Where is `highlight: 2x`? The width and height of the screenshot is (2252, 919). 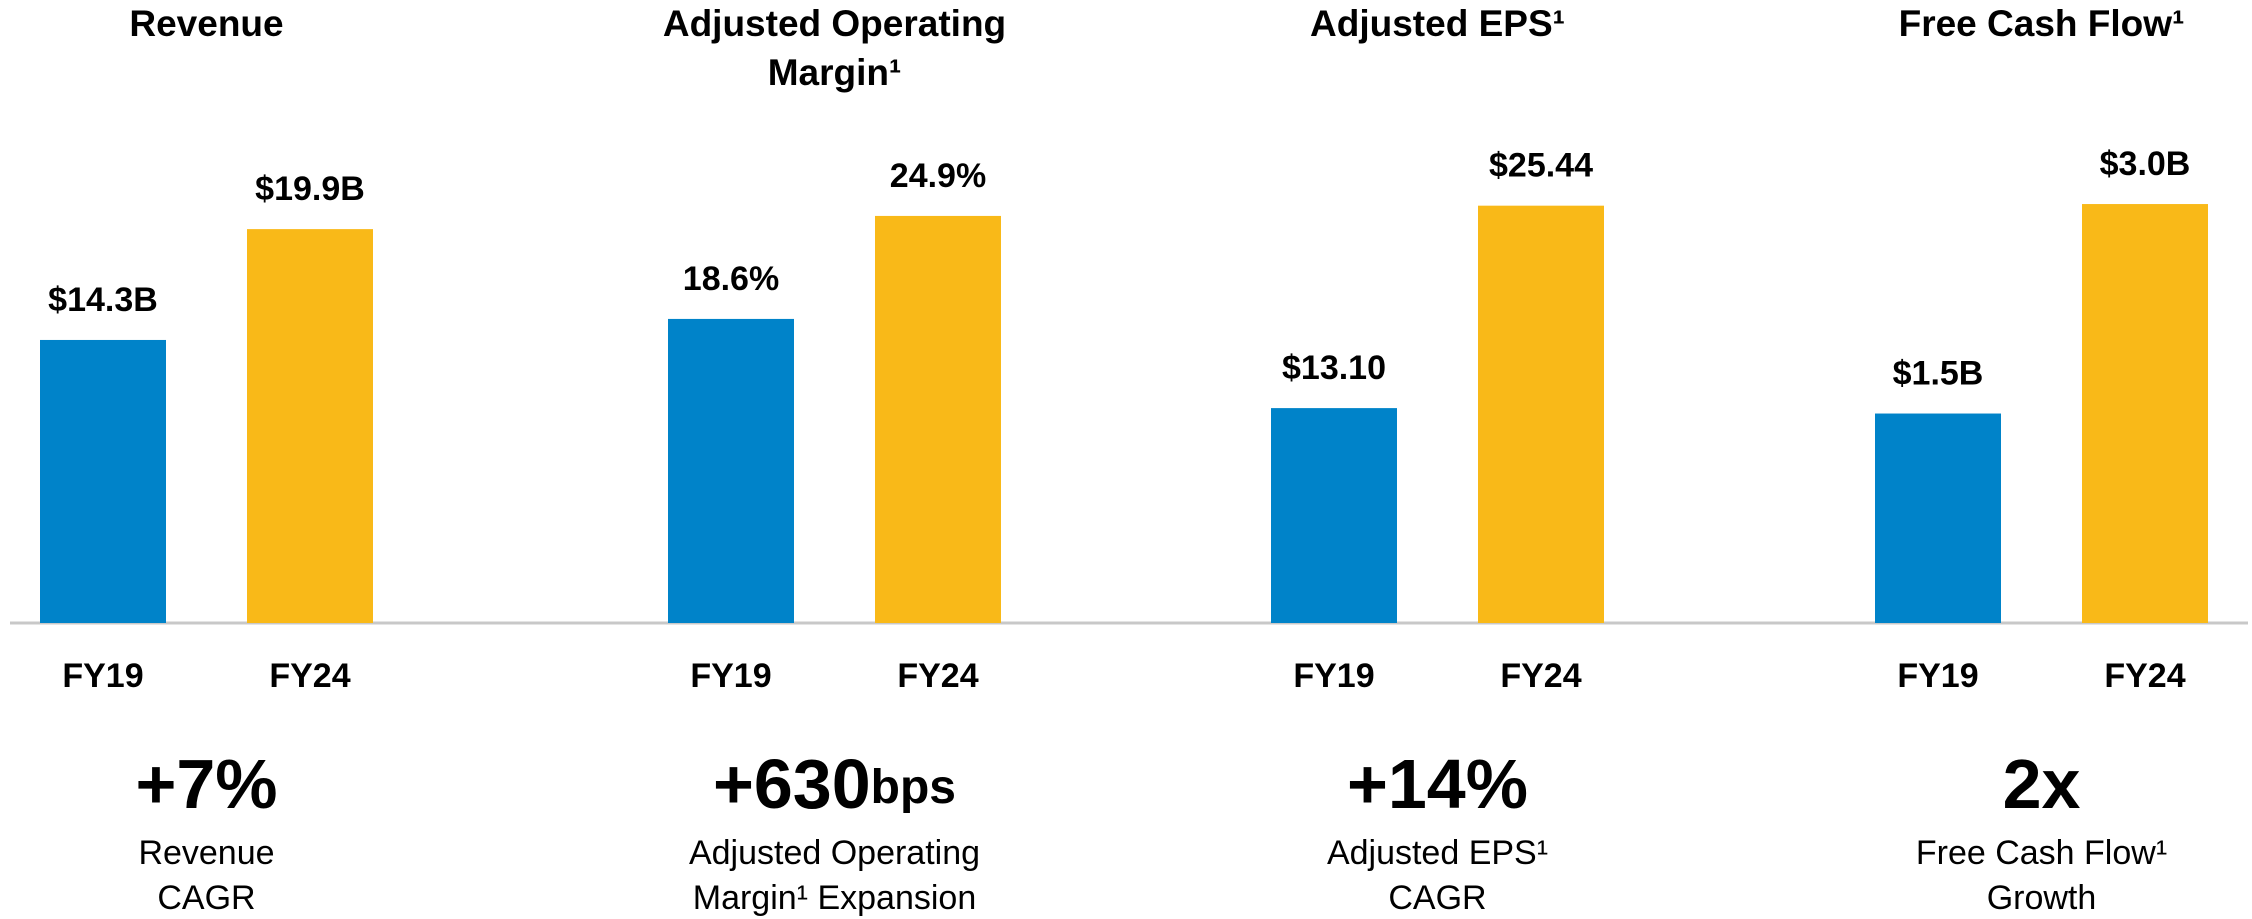 highlight: 2x is located at coordinates (2042, 784).